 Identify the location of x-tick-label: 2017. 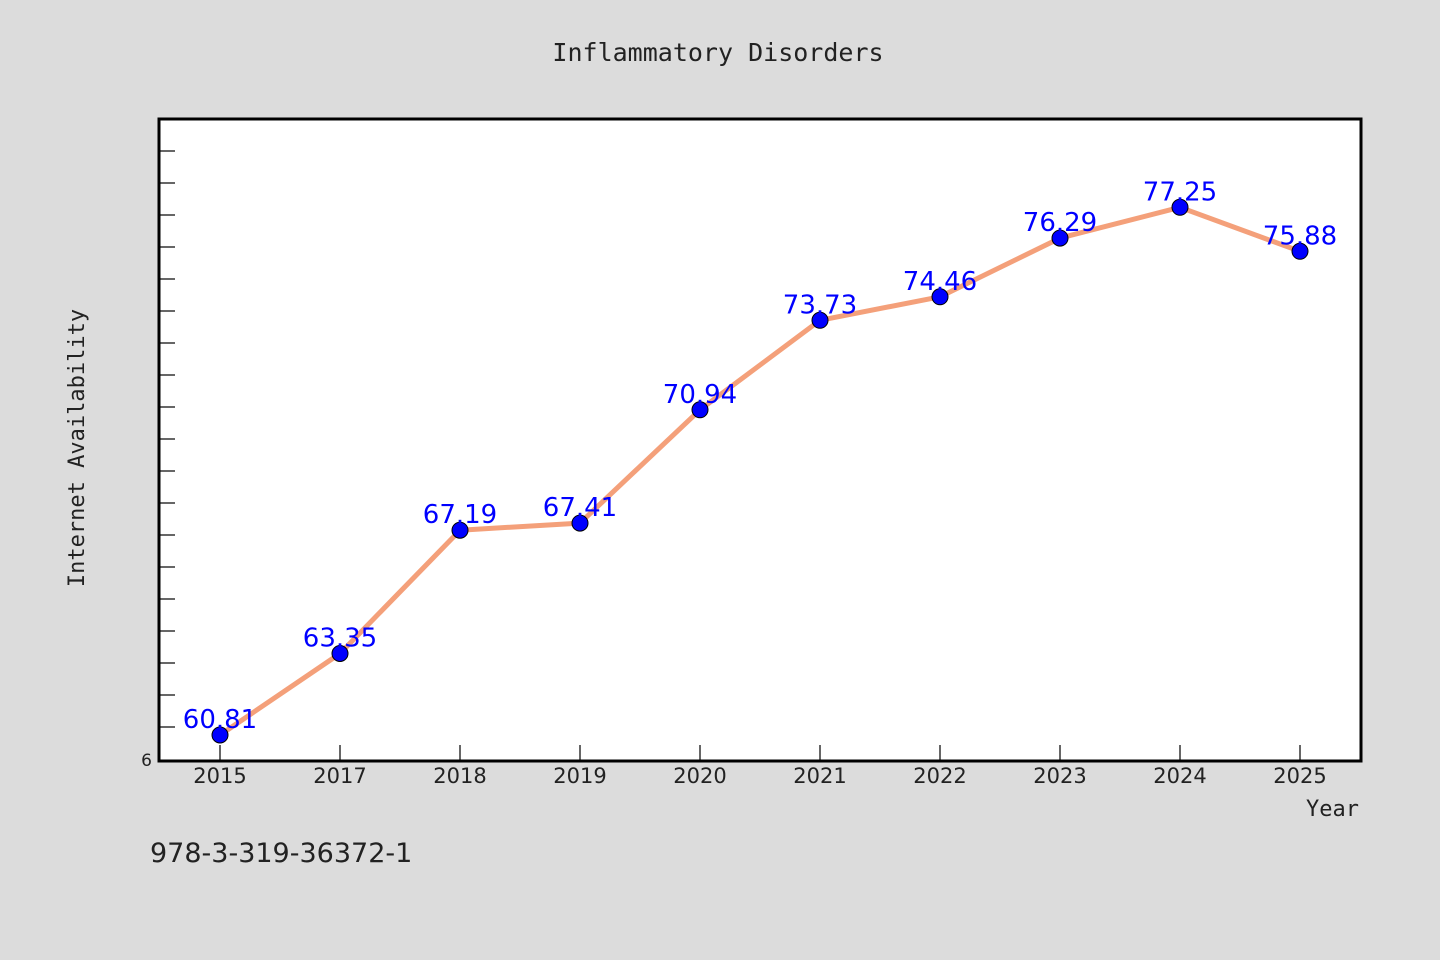
(339, 776).